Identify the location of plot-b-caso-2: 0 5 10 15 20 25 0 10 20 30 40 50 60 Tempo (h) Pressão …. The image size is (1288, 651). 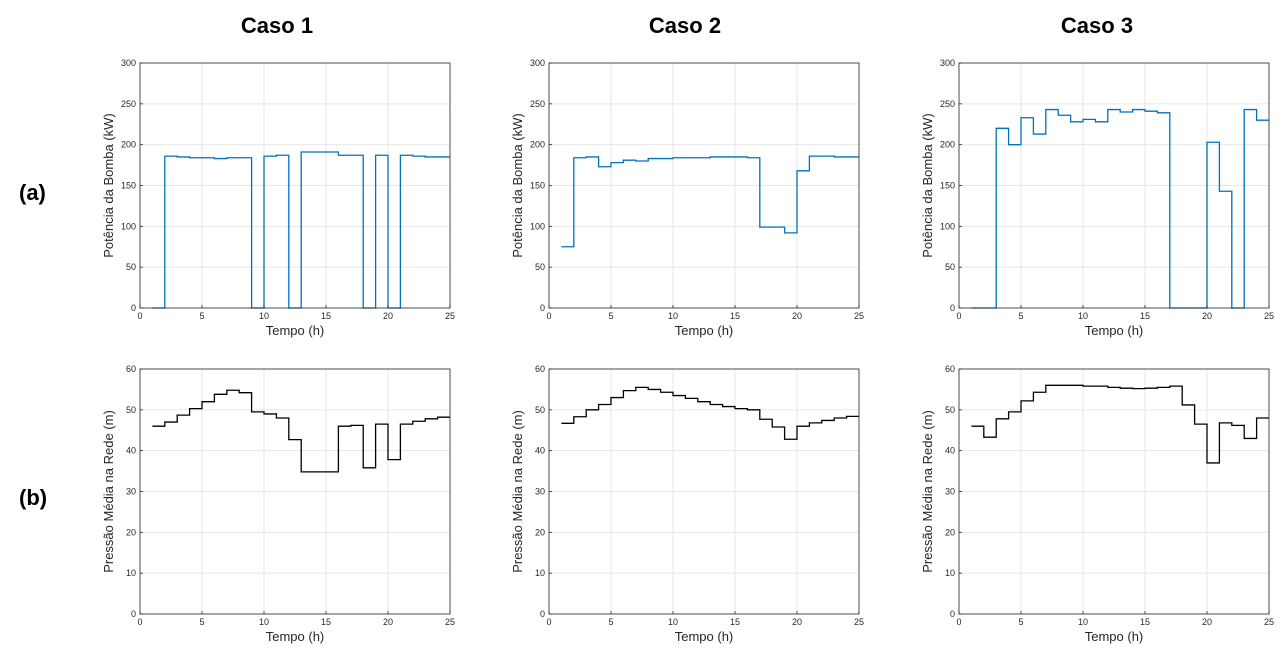
(687, 504).